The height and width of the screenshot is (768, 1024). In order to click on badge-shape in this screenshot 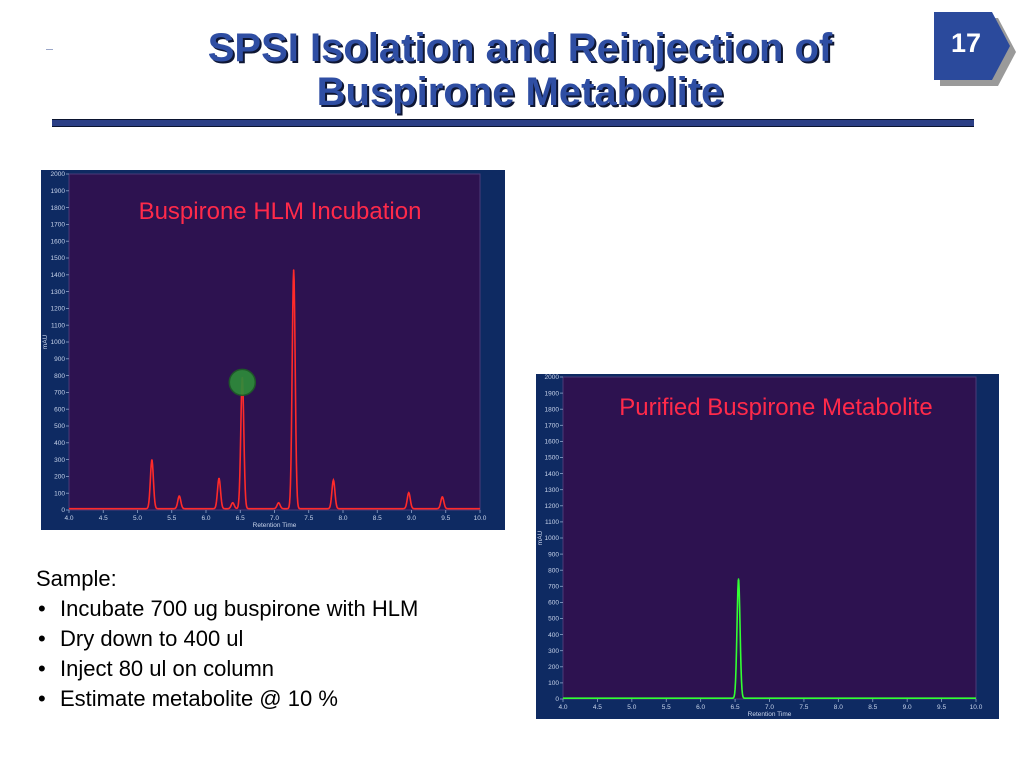, I will do `click(972, 46)`.